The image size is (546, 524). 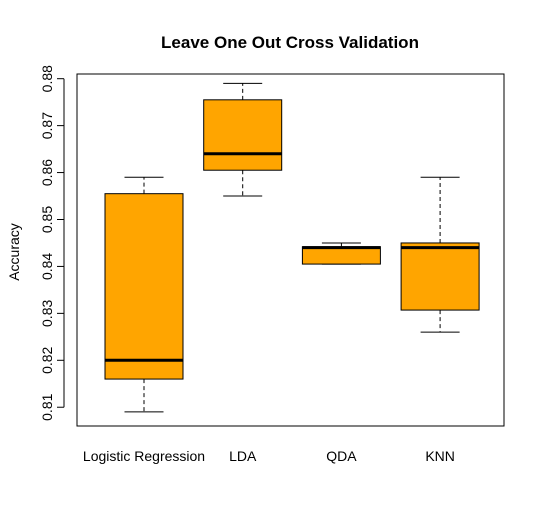 I want to click on x-tick-label: QDA, so click(x=341, y=456).